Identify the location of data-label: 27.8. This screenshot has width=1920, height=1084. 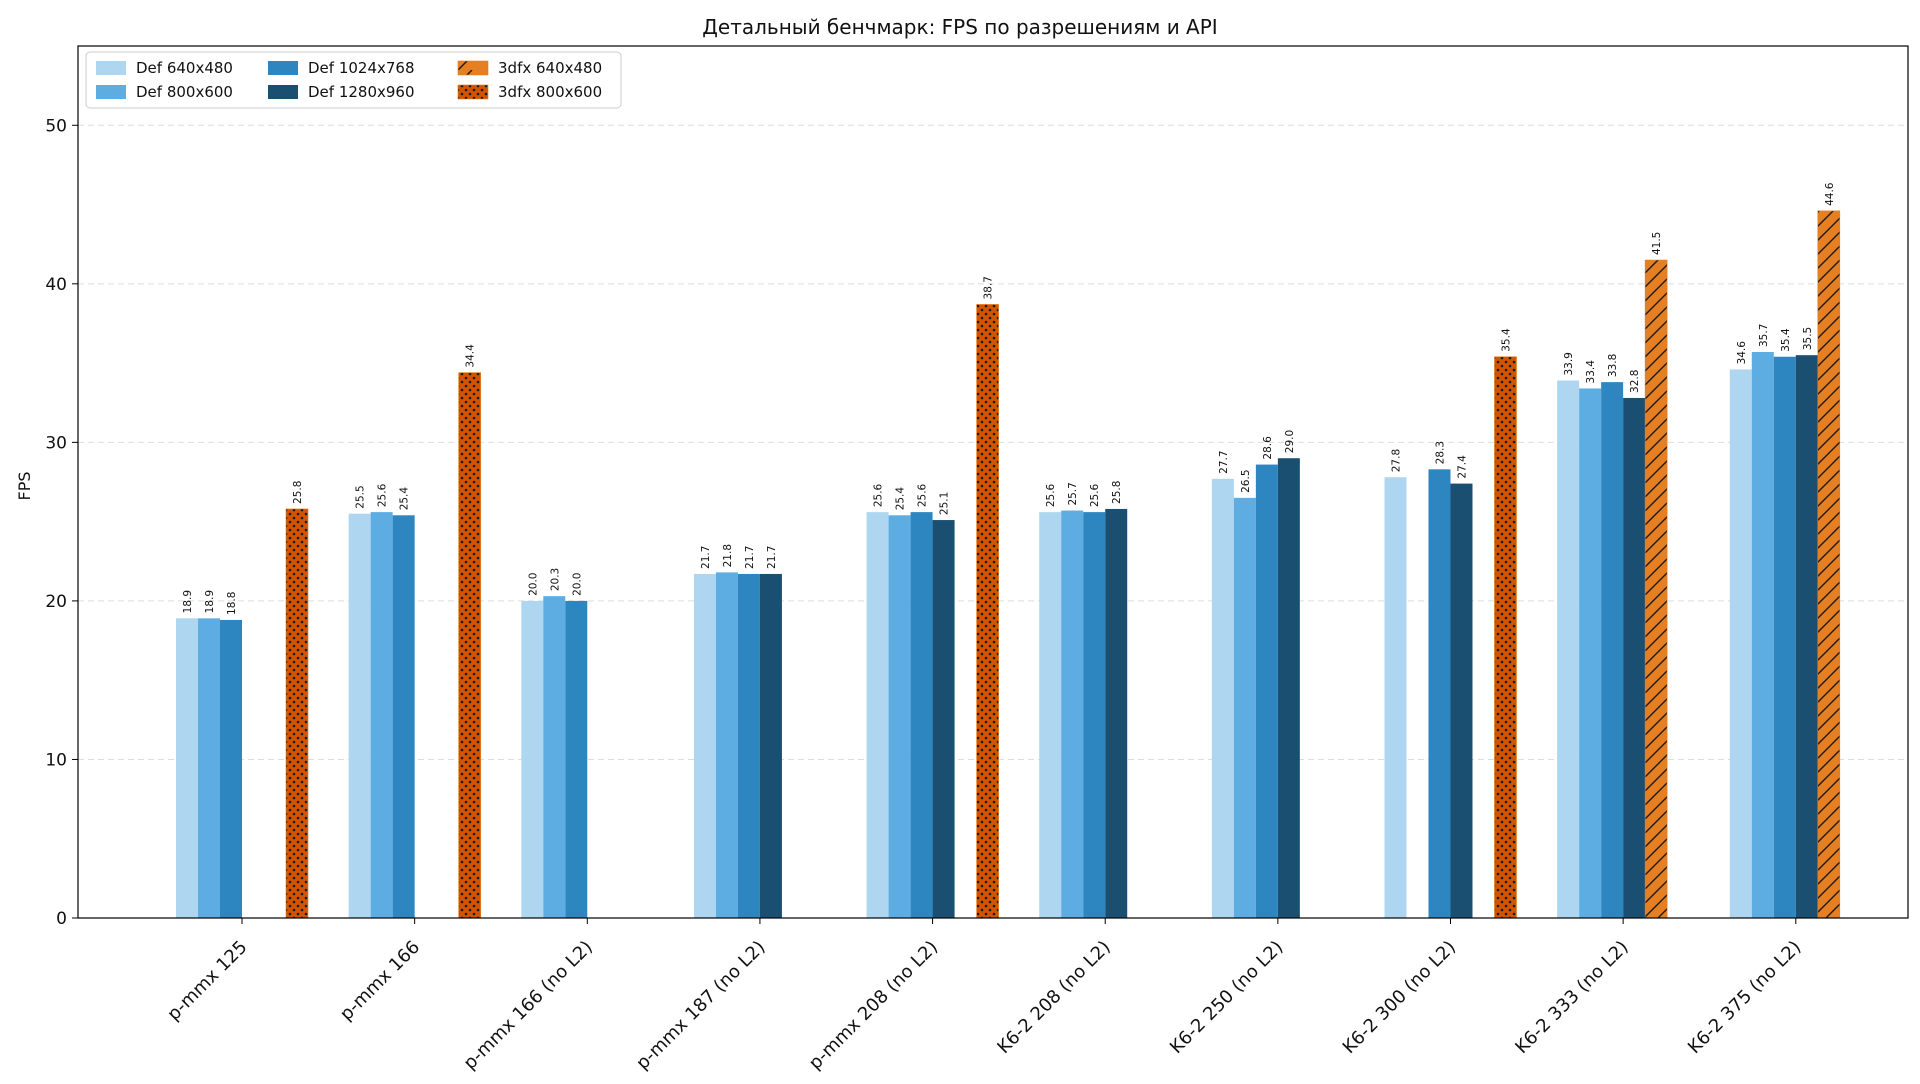
(1397, 460).